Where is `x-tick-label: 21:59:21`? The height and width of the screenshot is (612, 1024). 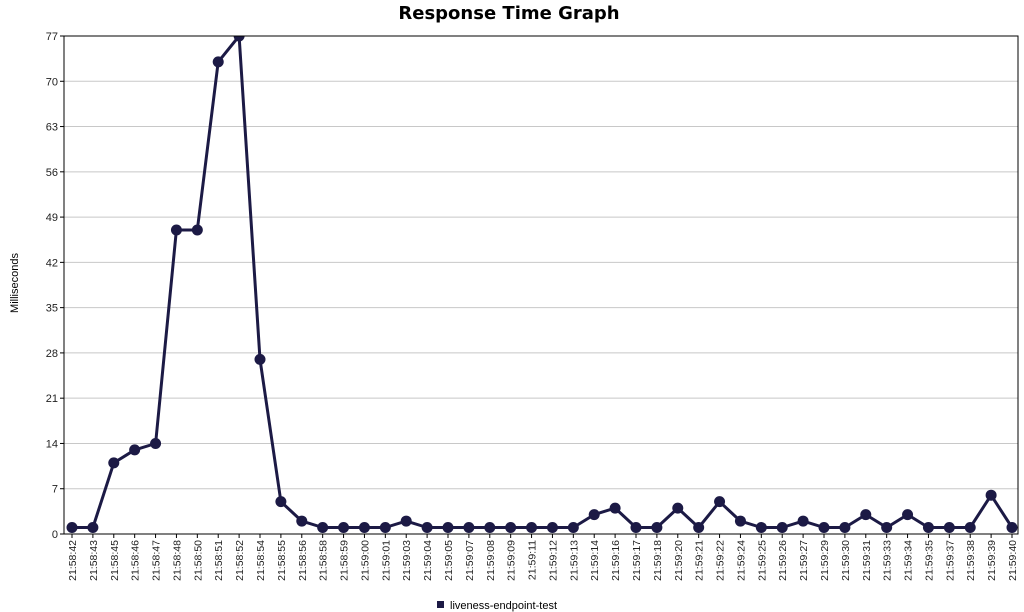
x-tick-label: 21:59:21 is located at coordinates (700, 560).